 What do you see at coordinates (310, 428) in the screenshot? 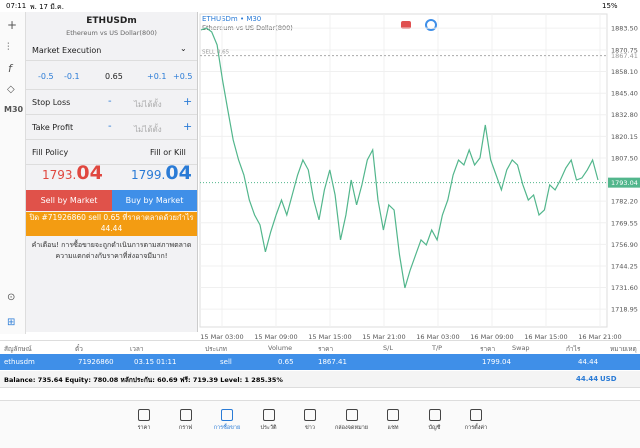
I see `nav-label: ข่าว` at bounding box center [310, 428].